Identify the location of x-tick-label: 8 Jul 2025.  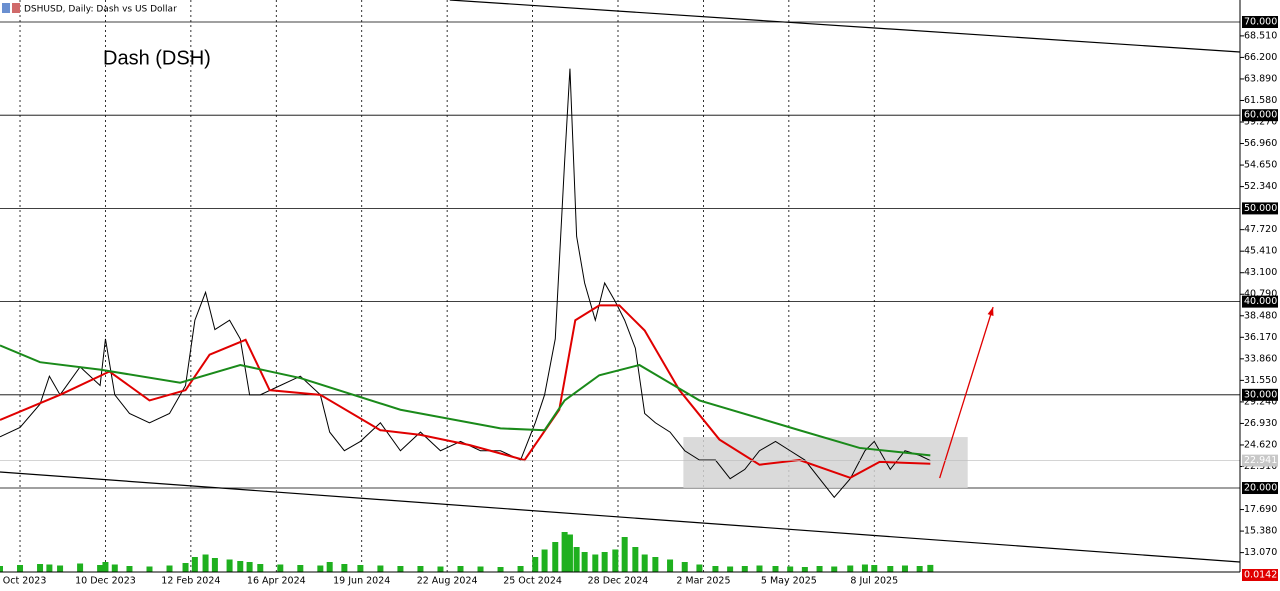
(874, 581).